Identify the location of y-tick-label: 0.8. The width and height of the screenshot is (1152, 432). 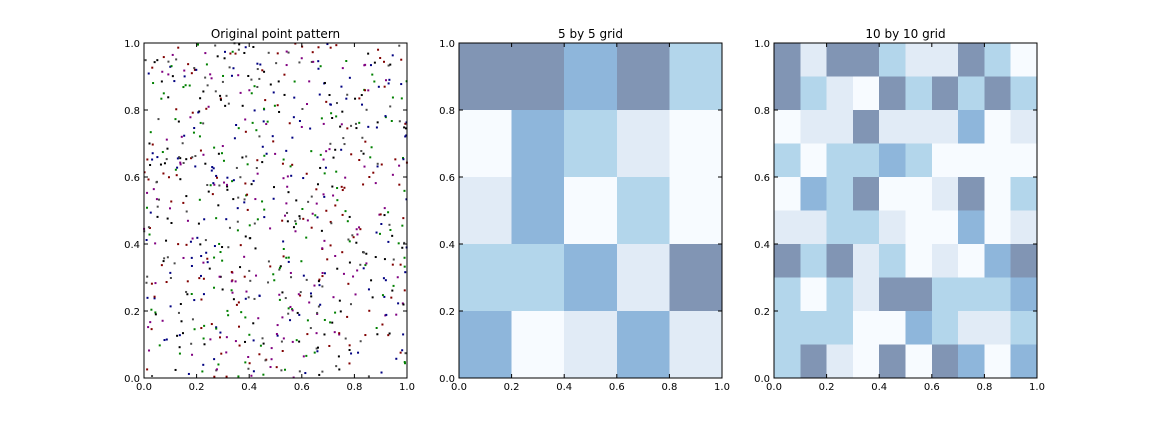
(447, 111).